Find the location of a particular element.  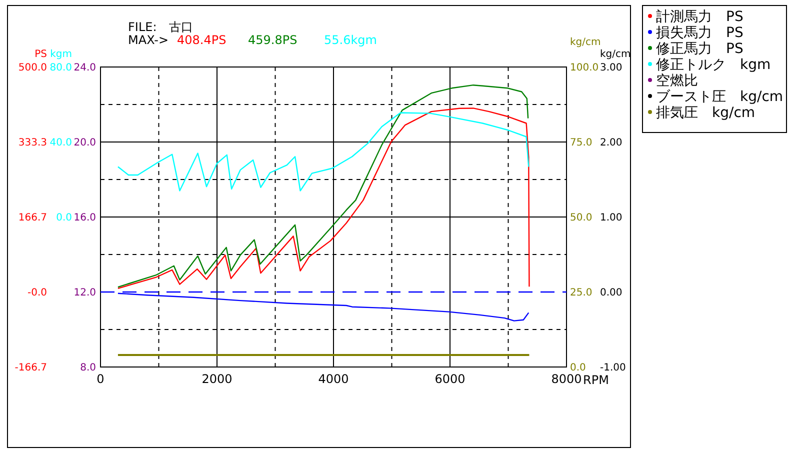

text: -1.00 is located at coordinates (613, 368).